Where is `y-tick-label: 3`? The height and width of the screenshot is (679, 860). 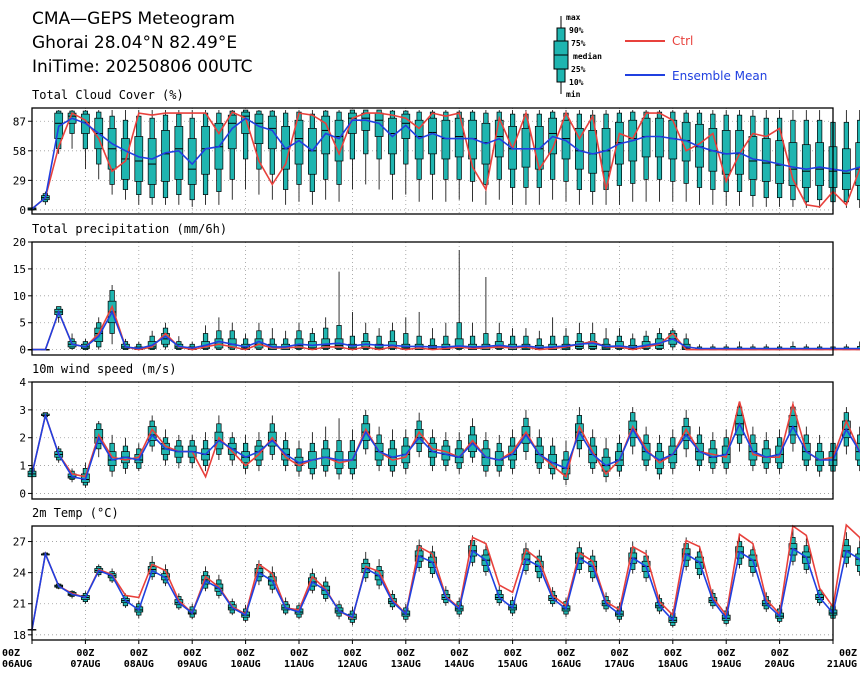
y-tick-label: 3 is located at coordinates (22, 410).